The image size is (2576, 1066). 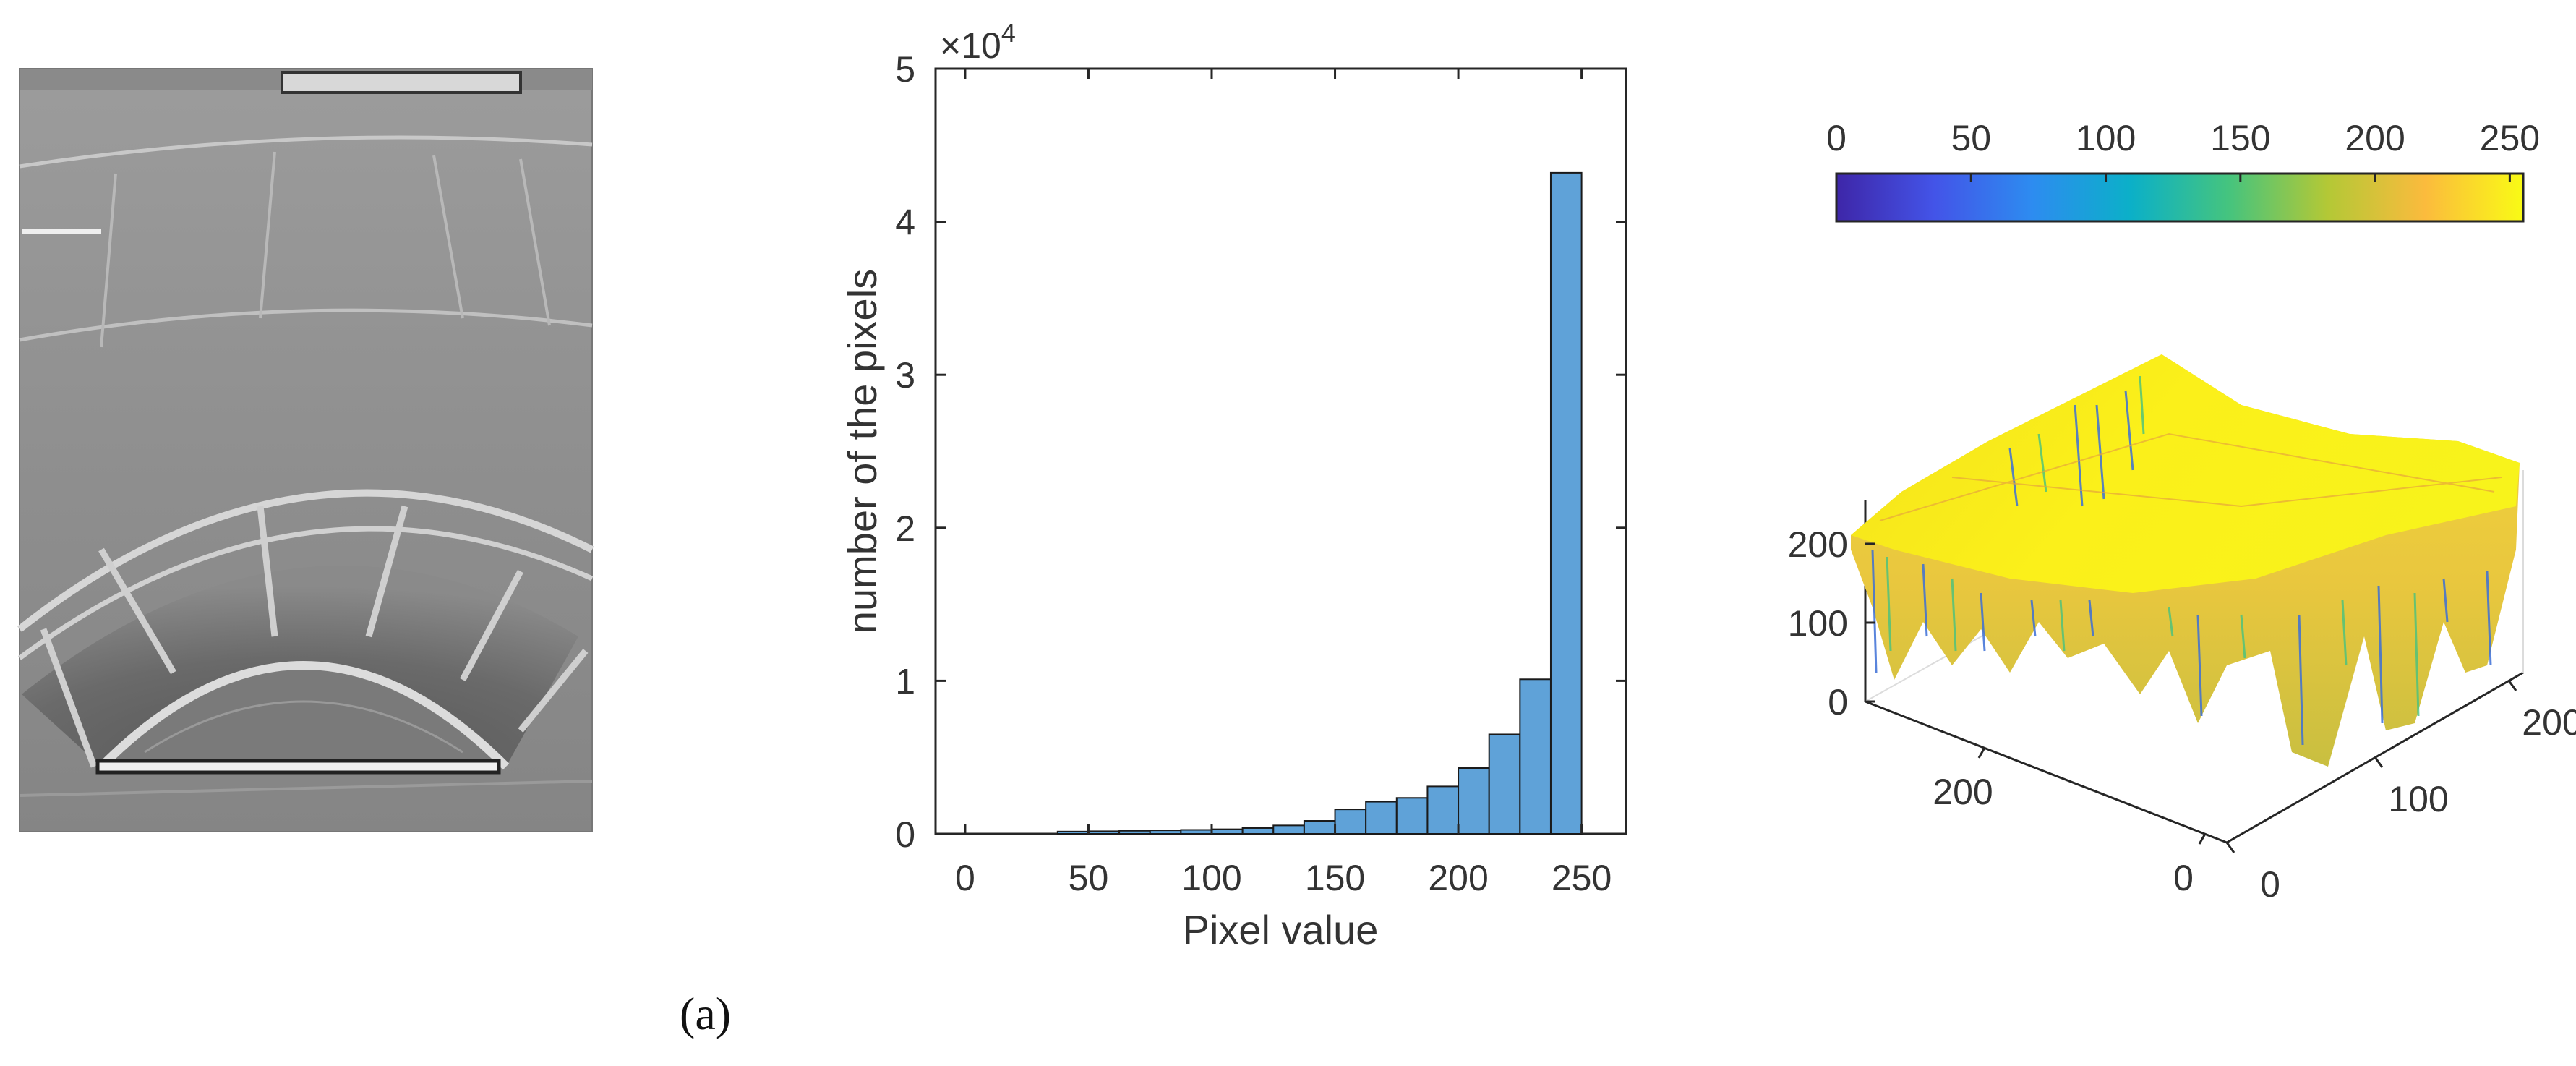 What do you see at coordinates (2510, 138) in the screenshot?
I see `colorbar-tick-label: 250` at bounding box center [2510, 138].